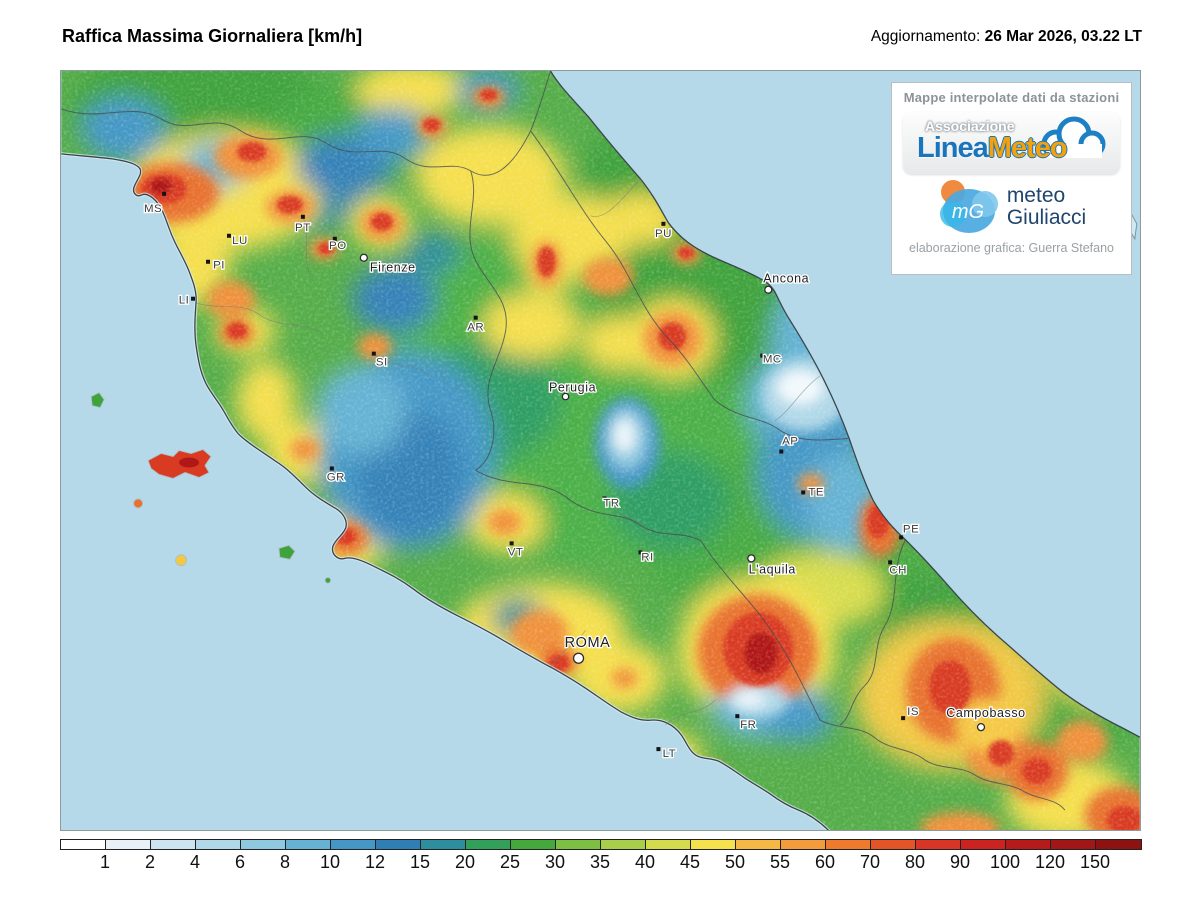  Describe the element at coordinates (338, 246) in the screenshot. I see `province-label: PO` at that location.